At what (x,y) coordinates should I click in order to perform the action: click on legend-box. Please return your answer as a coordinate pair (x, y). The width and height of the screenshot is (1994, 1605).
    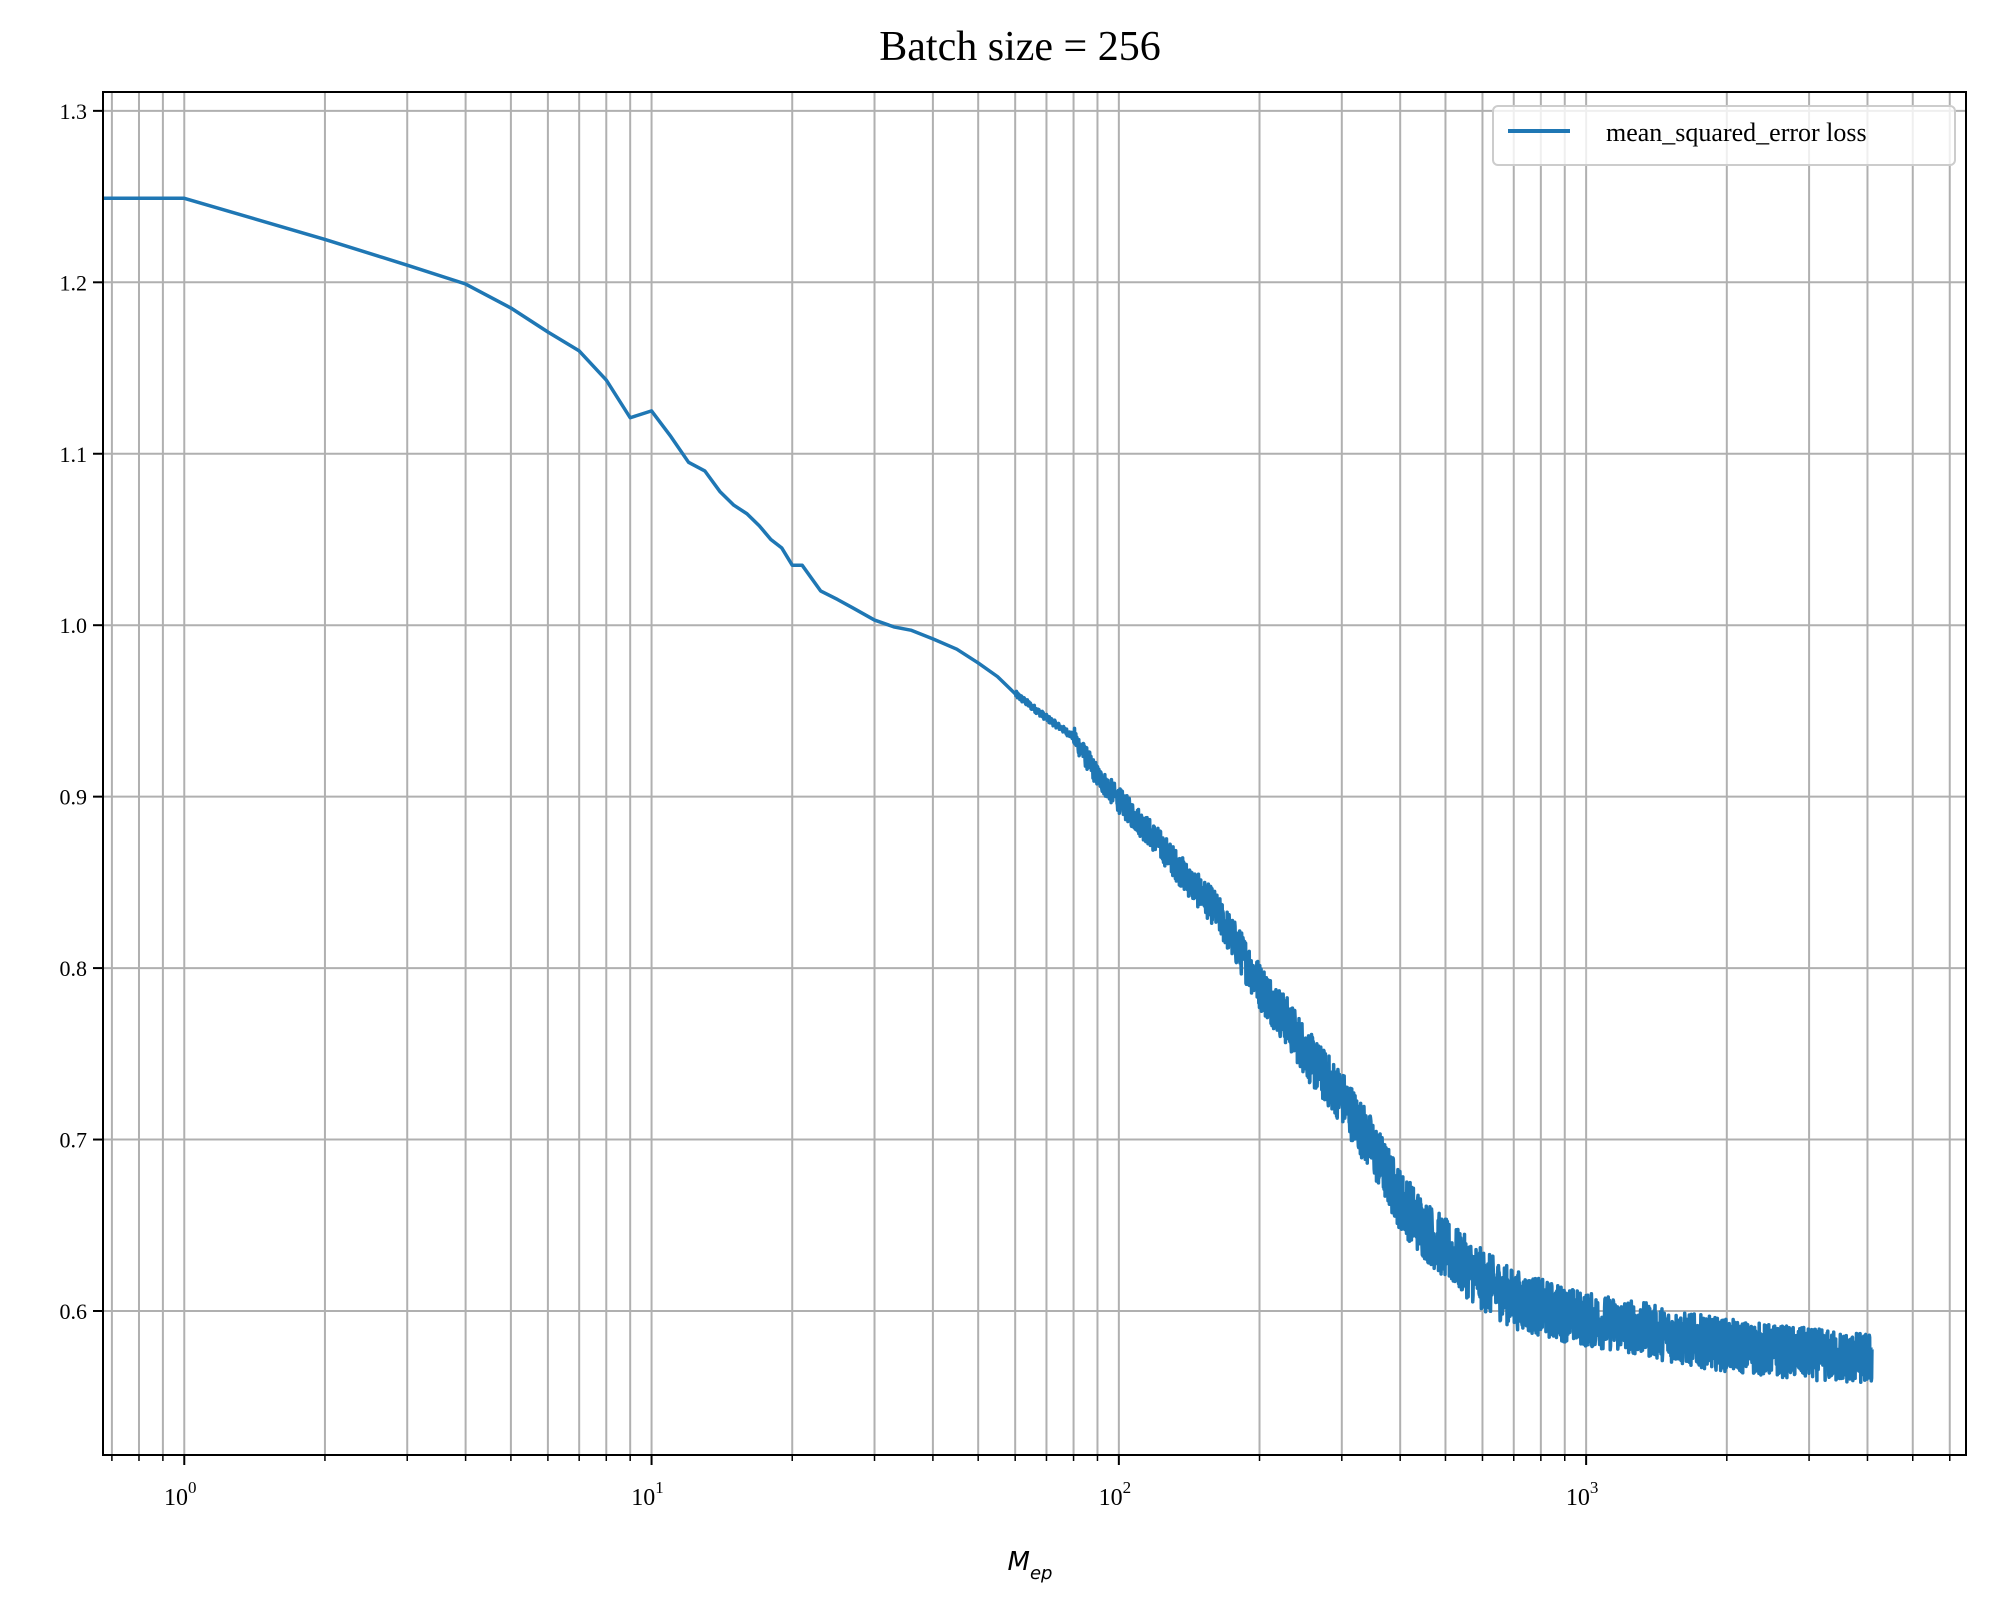
    Looking at the image, I should click on (1724, 135).